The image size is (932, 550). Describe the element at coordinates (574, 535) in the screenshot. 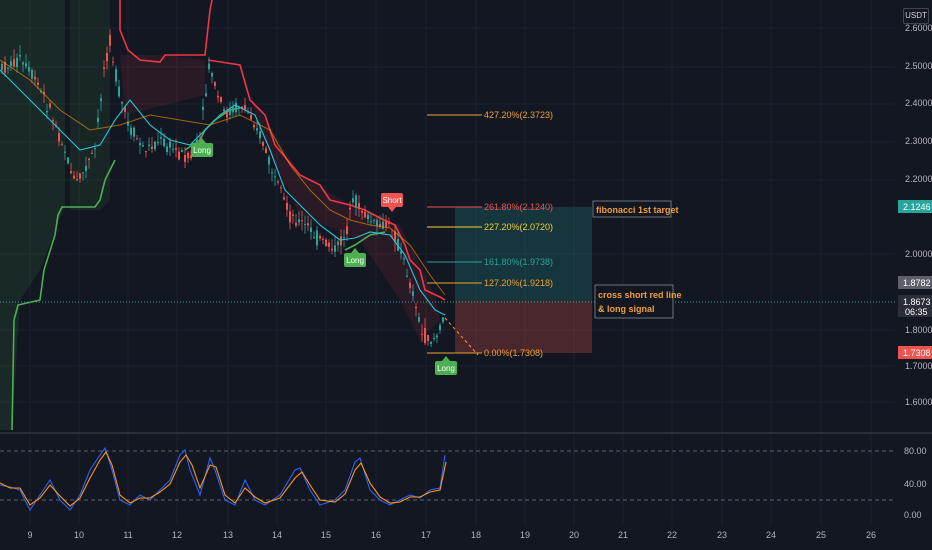

I see `time-axis-label: 20` at that location.